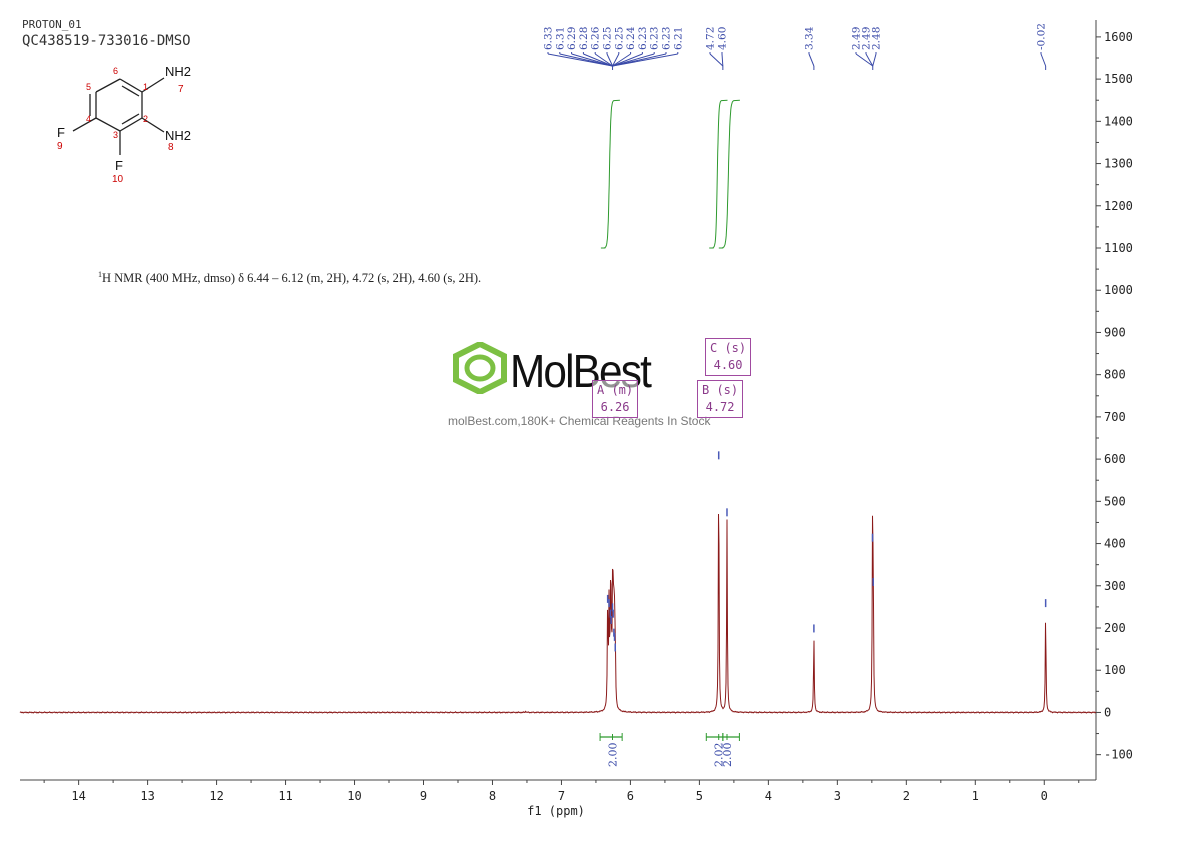 The image size is (1190, 841). I want to click on molecule-structure: NH2 7 NH2 8 F 9 F 10 1 2 3 4 5 6, so click(124, 124).